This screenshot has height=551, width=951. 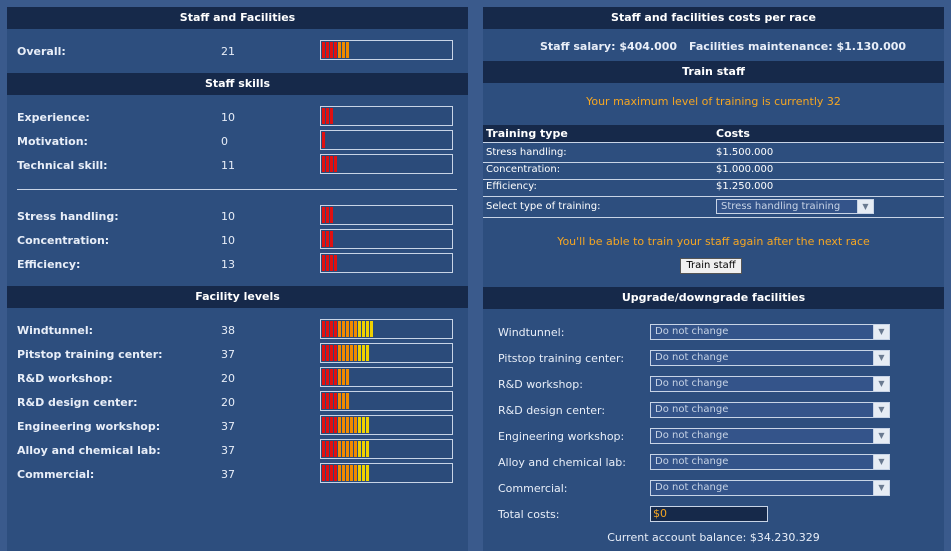 I want to click on costs-header: Staff and facilities costs per race, so click(x=713, y=18).